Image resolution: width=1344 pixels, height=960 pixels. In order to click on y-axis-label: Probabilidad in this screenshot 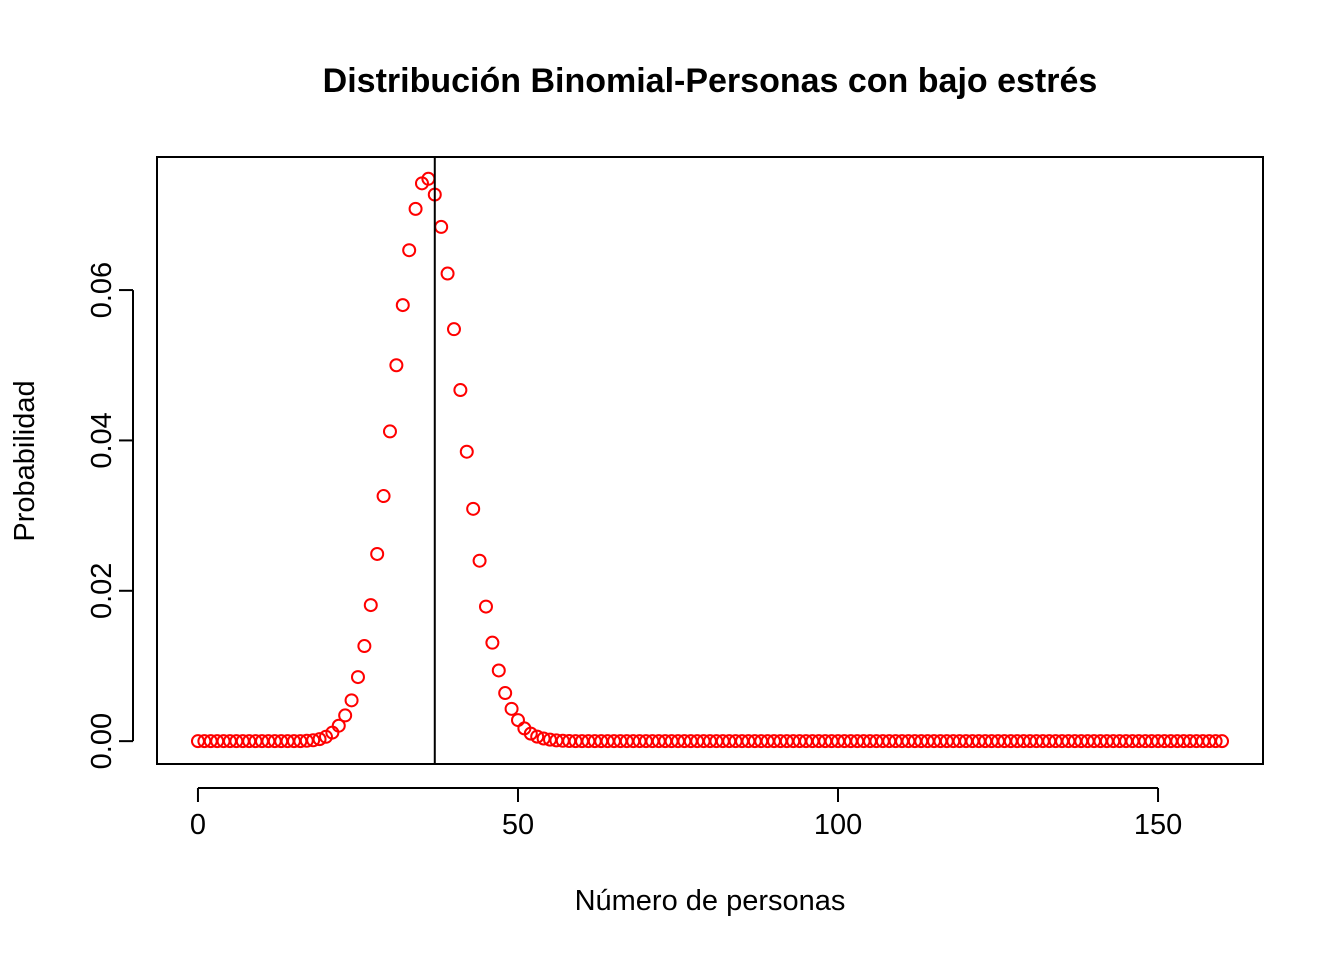, I will do `click(25, 460)`.